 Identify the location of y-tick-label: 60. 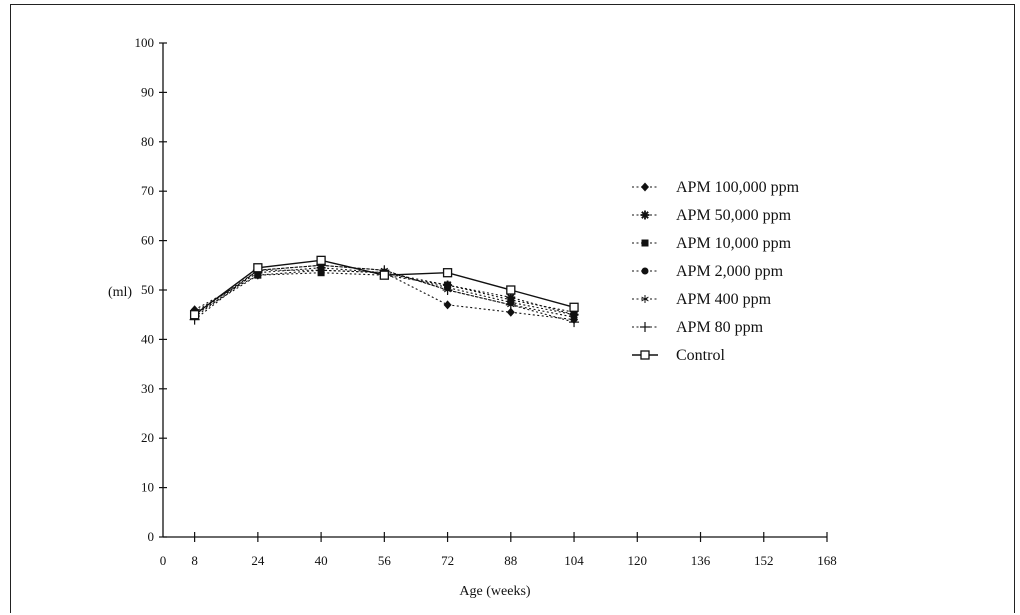
(147, 240).